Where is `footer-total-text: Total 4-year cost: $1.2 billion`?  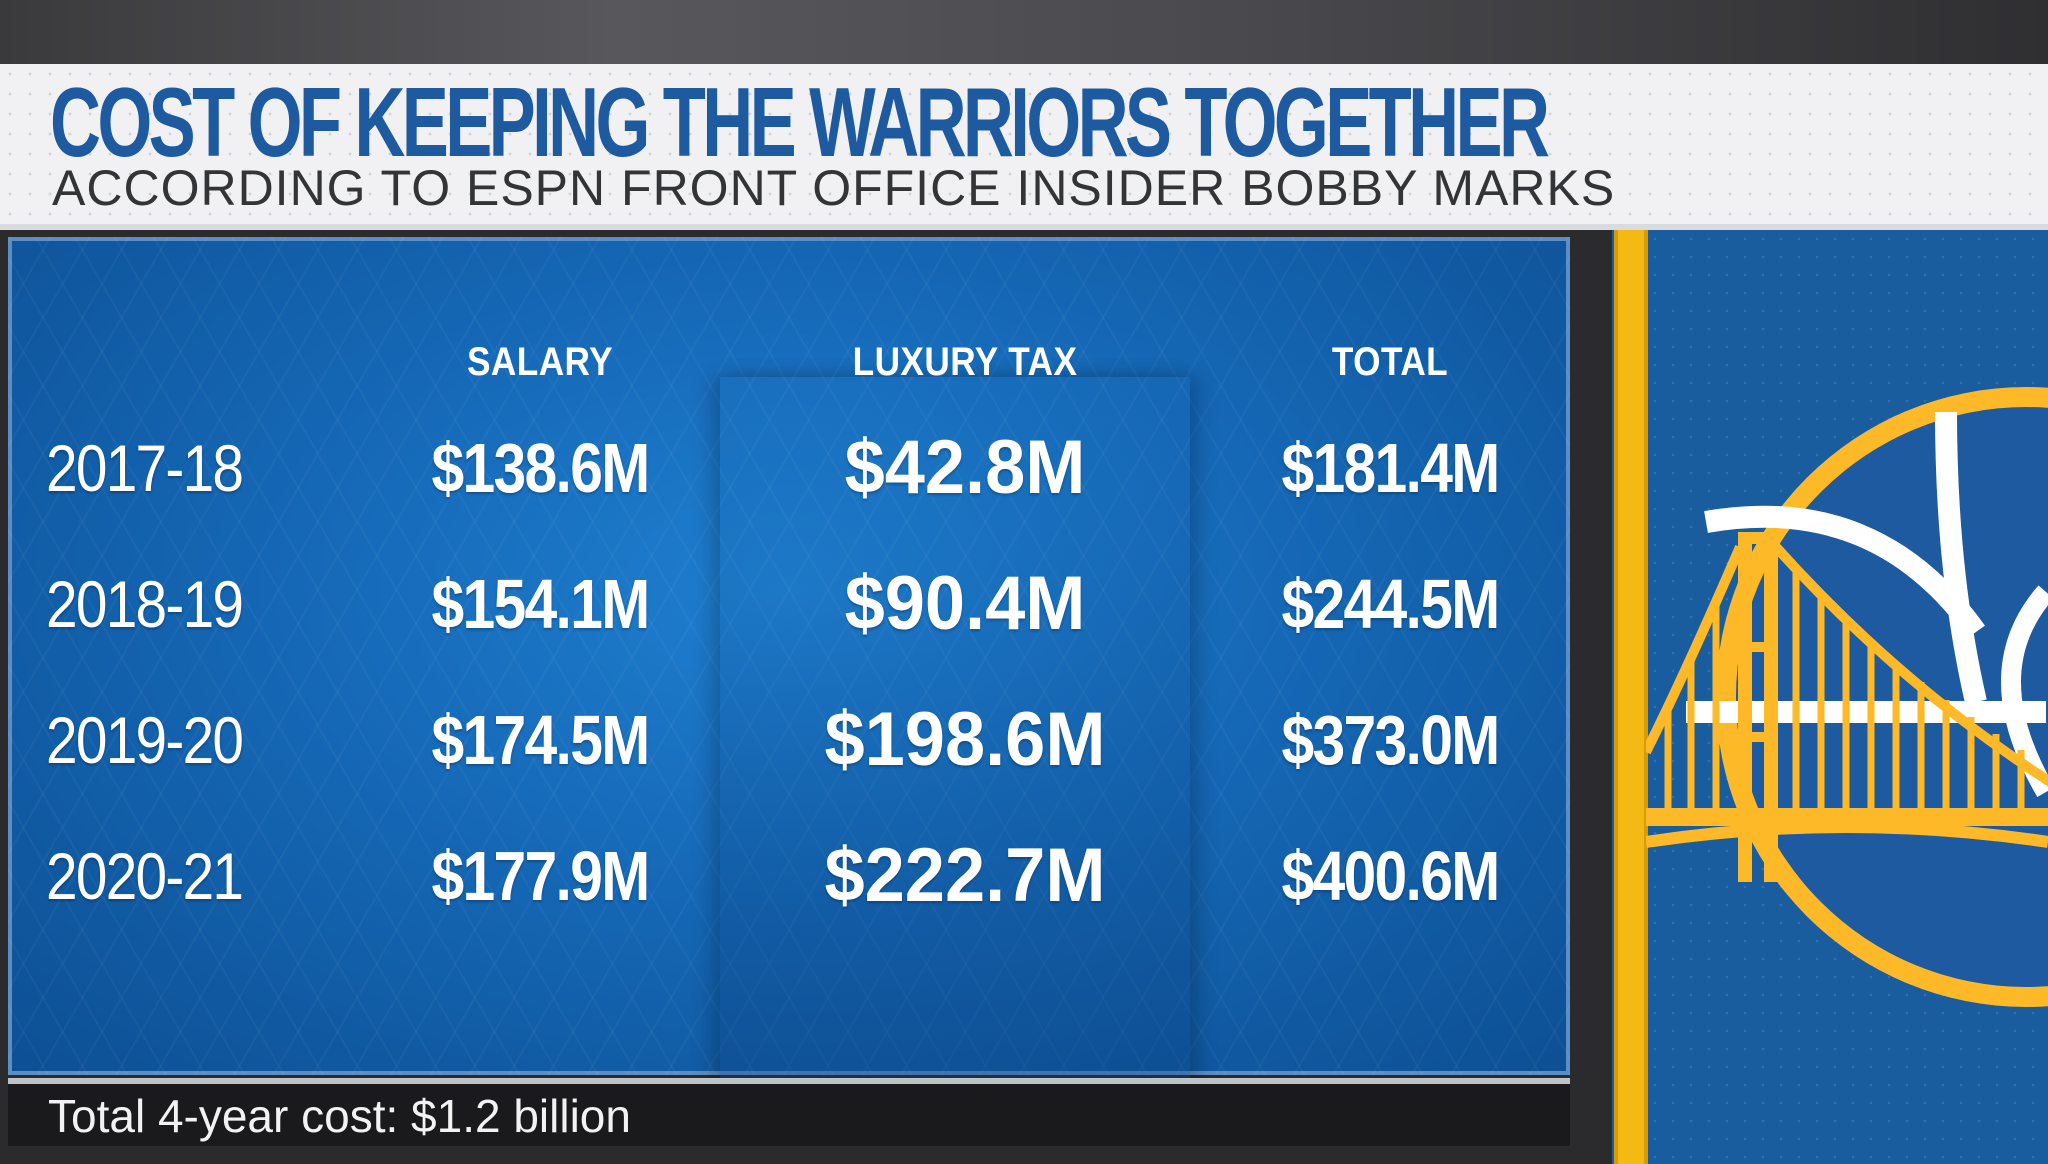 footer-total-text: Total 4-year cost: $1.2 billion is located at coordinates (339, 1116).